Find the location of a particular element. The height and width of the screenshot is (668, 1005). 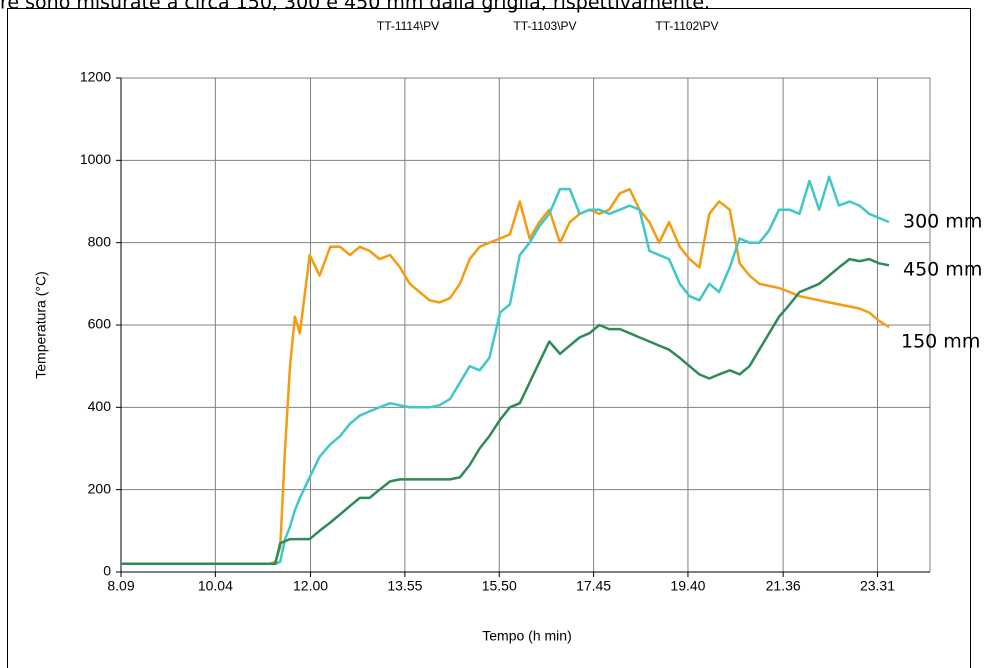

legend-entry: TT-1102\PV is located at coordinates (686, 26).